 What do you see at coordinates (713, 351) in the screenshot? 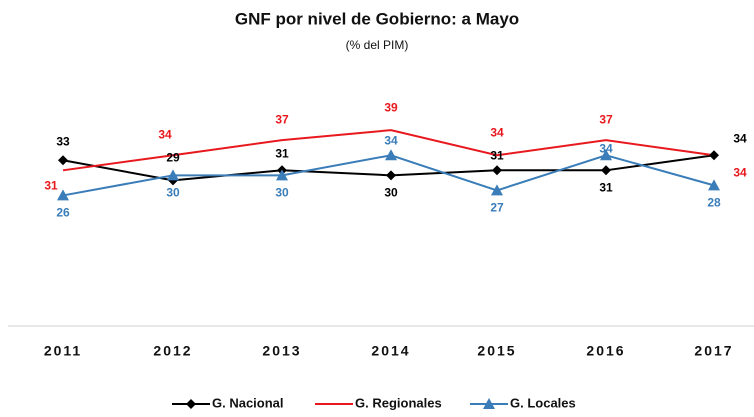
I see `x-tick-label: 2017` at bounding box center [713, 351].